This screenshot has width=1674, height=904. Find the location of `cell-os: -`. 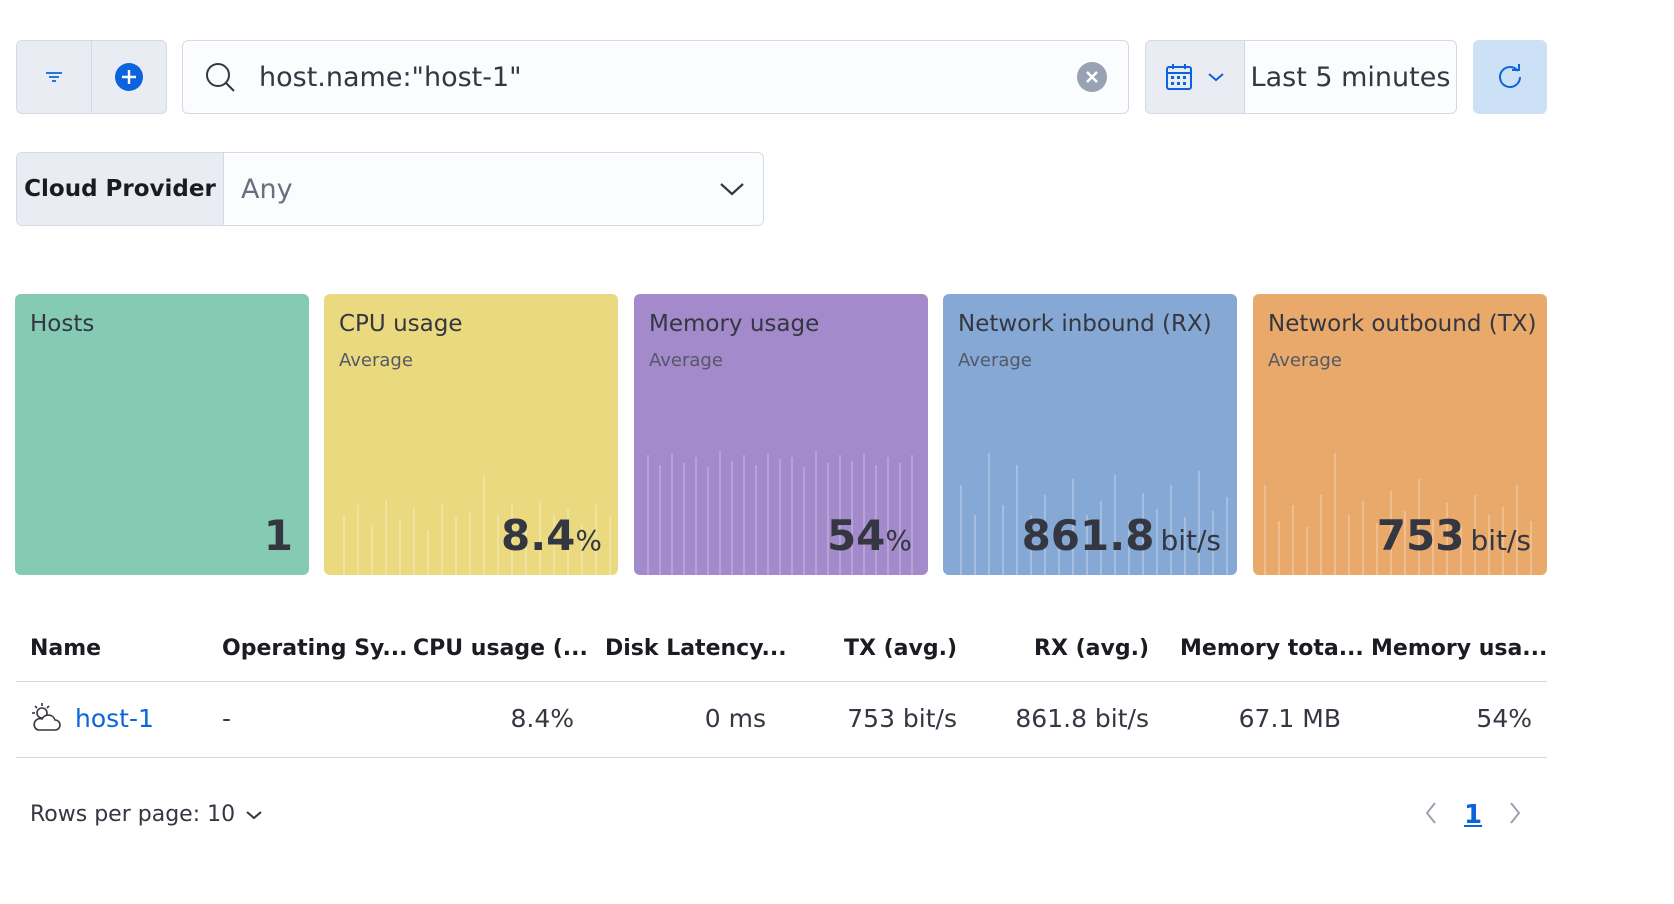

cell-os: - is located at coordinates (227, 718).